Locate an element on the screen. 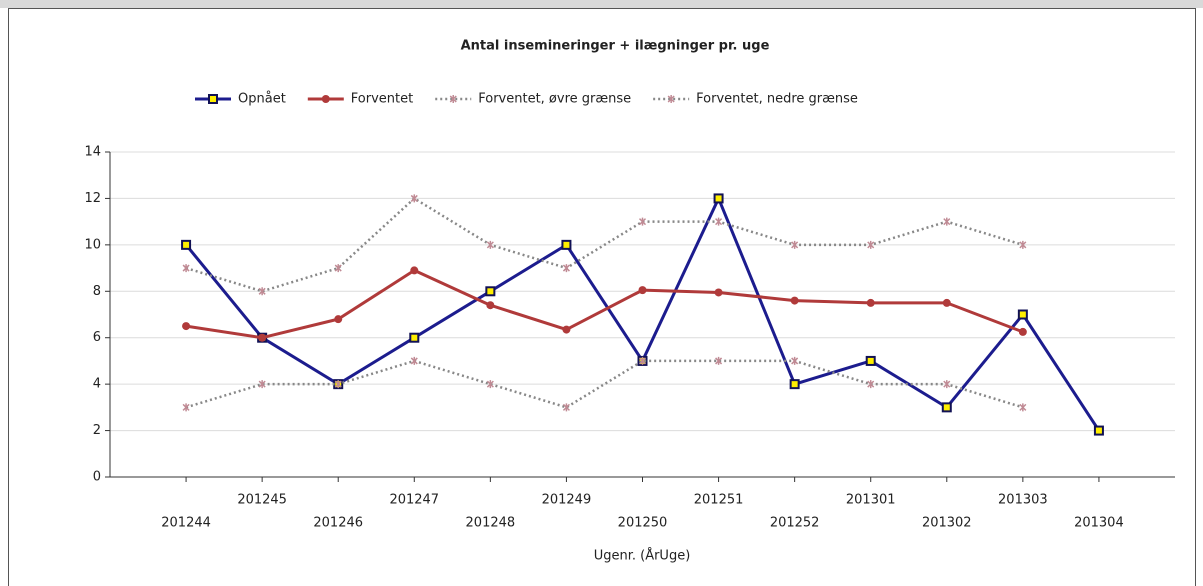 The height and width of the screenshot is (586, 1203). legend-label: Forventet is located at coordinates (382, 99).